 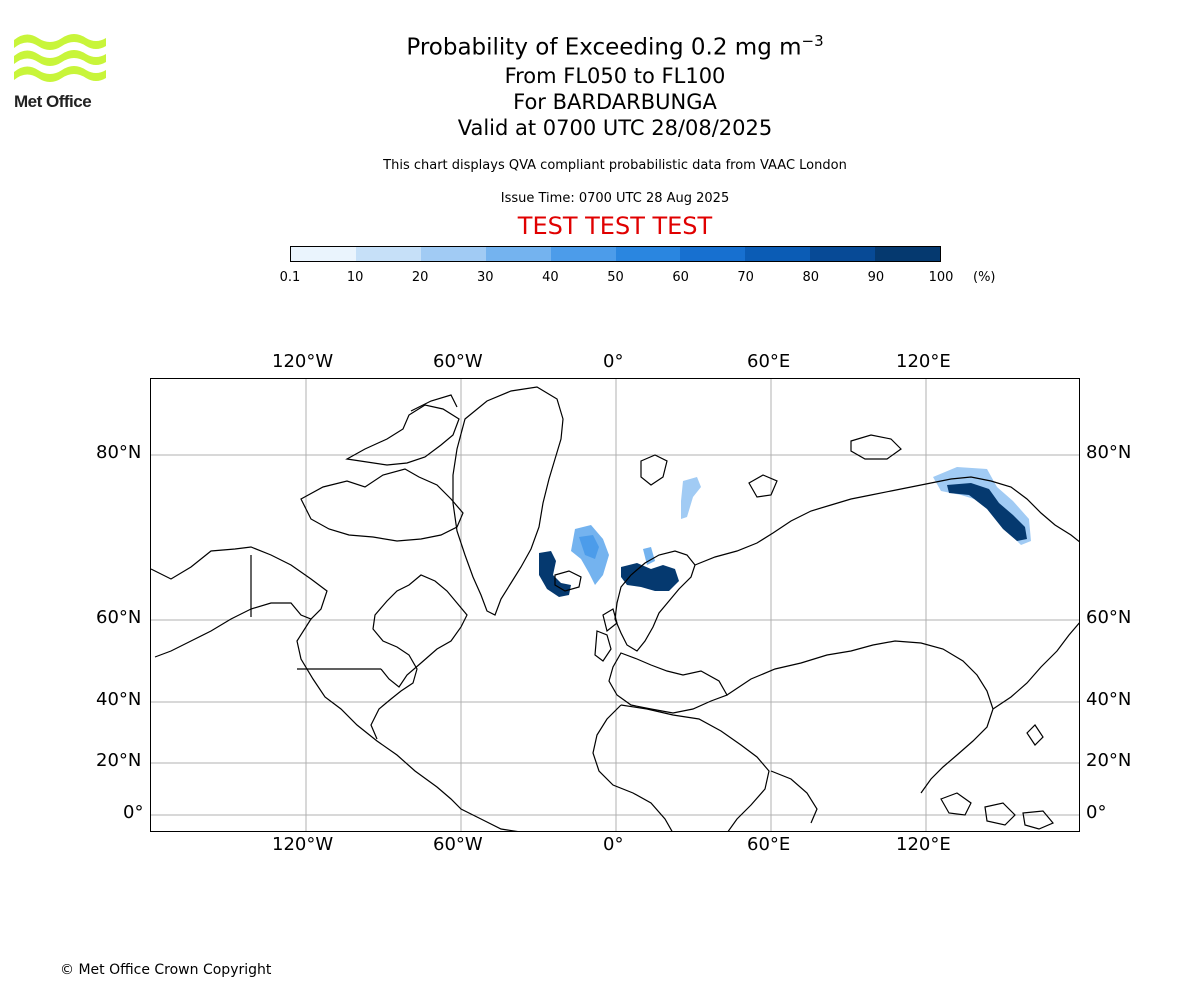 What do you see at coordinates (923, 844) in the screenshot?
I see `longitude-label-bottom: 120°E` at bounding box center [923, 844].